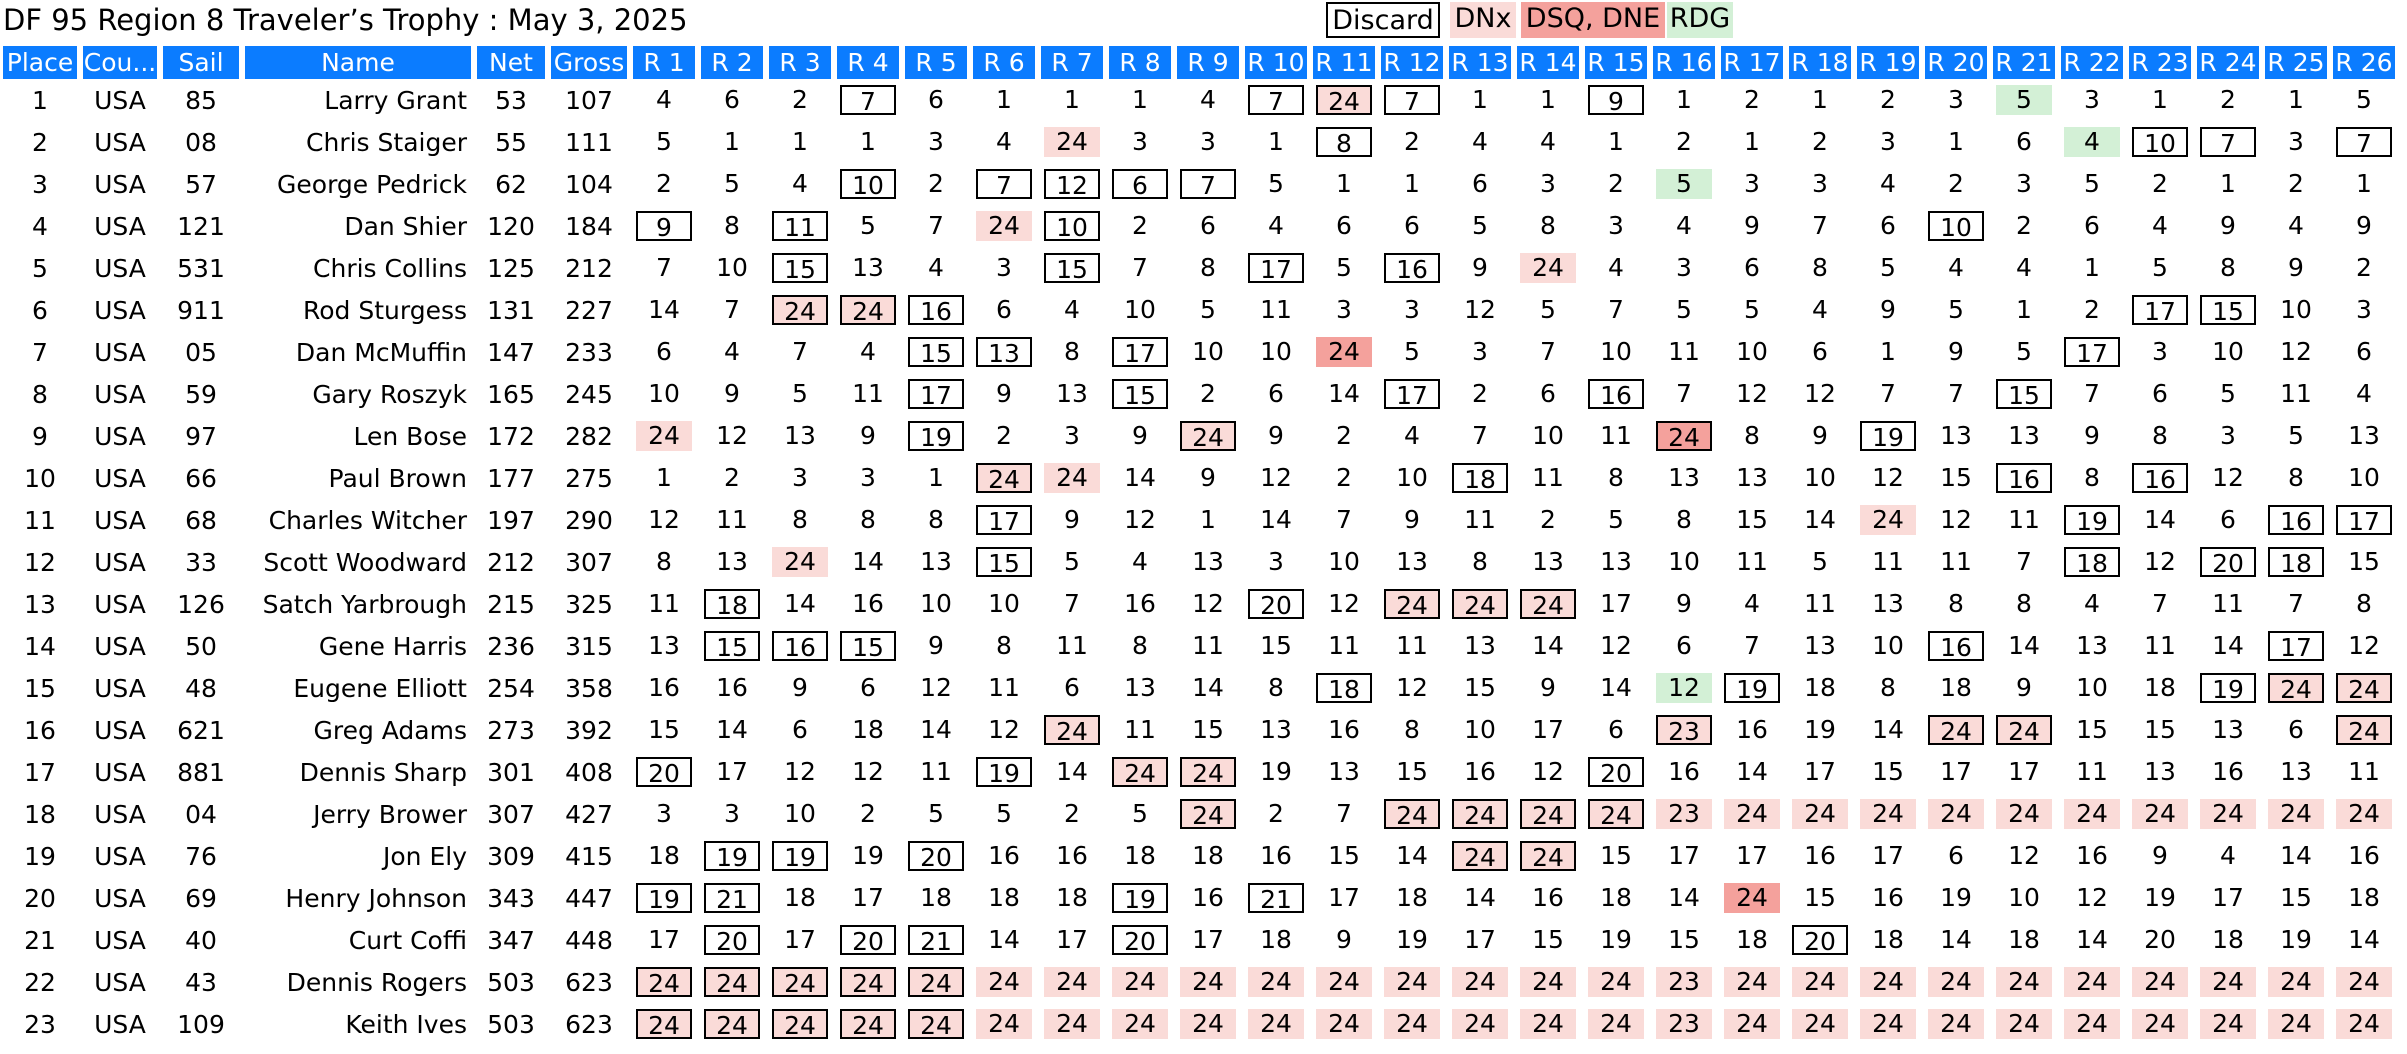 This screenshot has height=1054, width=2407. Describe the element at coordinates (2092, 62) in the screenshot. I see `column-header-r-22: R 22` at that location.